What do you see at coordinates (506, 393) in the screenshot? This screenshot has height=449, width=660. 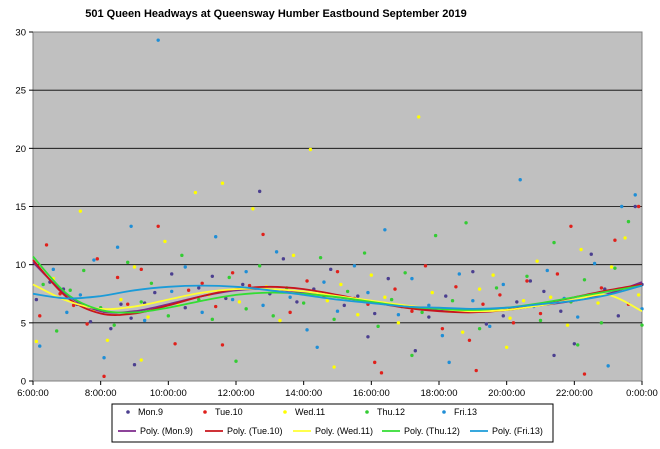 I see `x-tick-label: 20:00:00` at bounding box center [506, 393].